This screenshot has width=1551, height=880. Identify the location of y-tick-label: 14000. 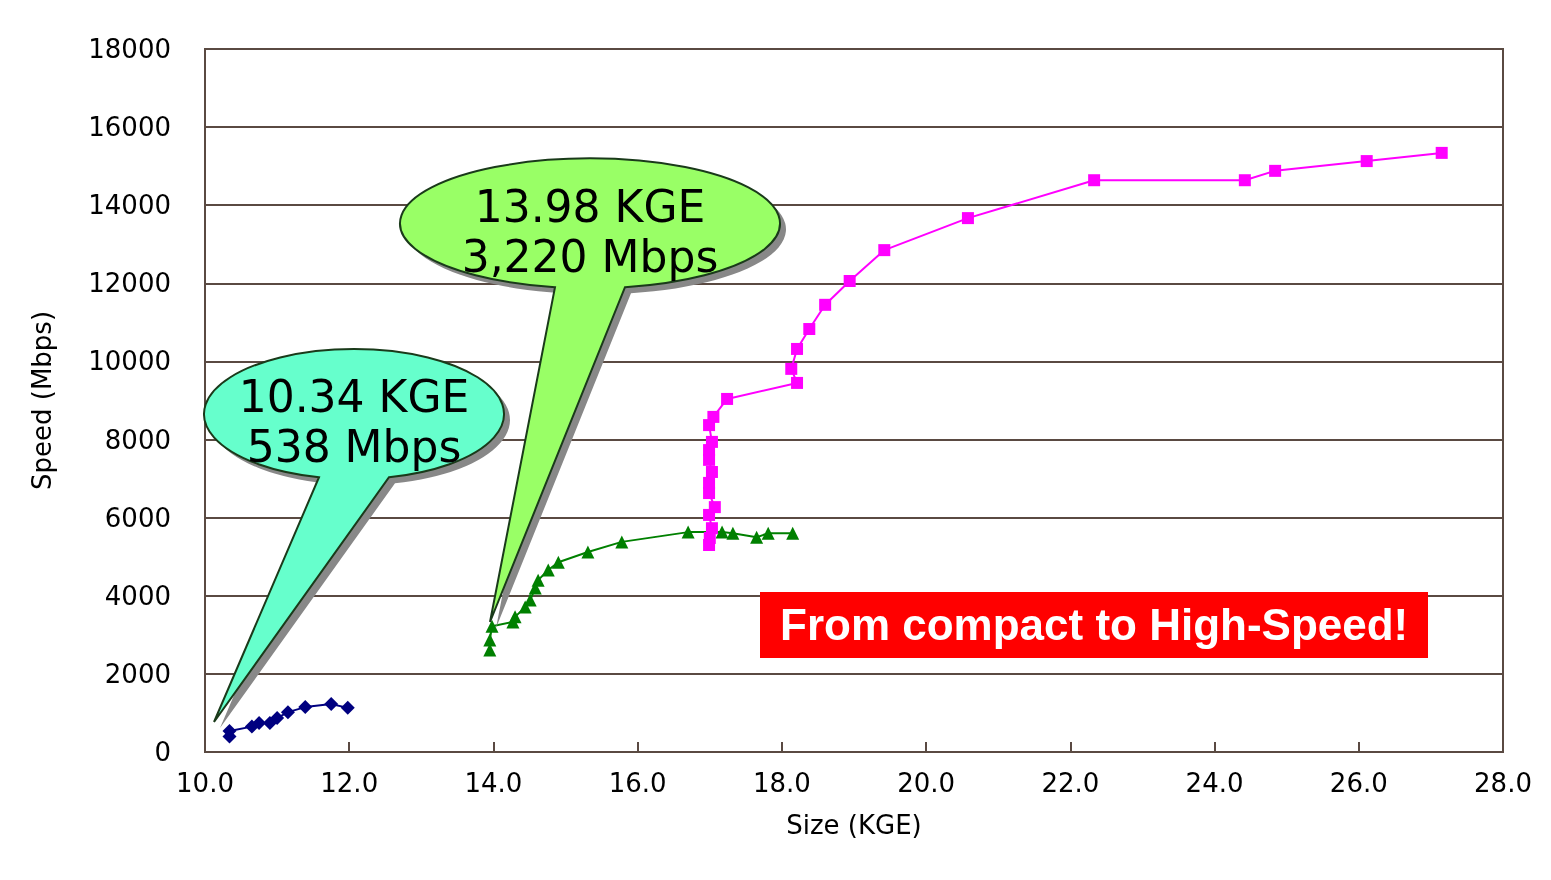
(129, 205).